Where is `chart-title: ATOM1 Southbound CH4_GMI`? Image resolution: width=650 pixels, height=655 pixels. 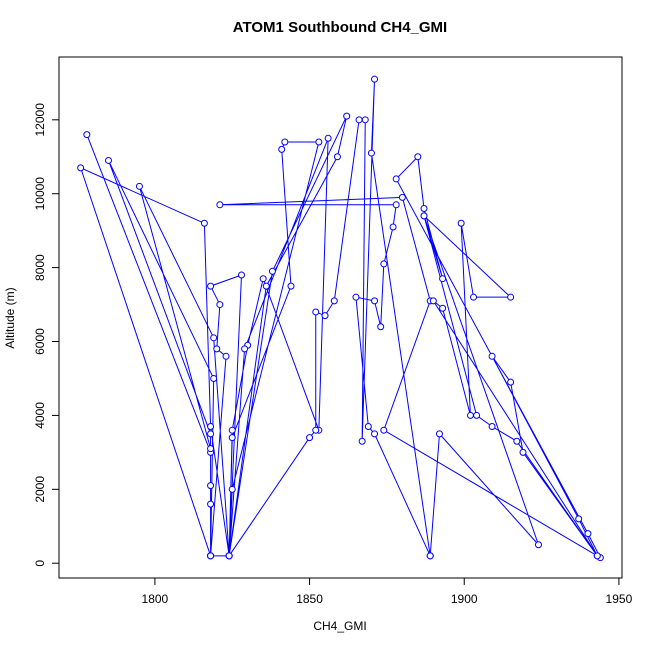 chart-title: ATOM1 Southbound CH4_GMI is located at coordinates (340, 27).